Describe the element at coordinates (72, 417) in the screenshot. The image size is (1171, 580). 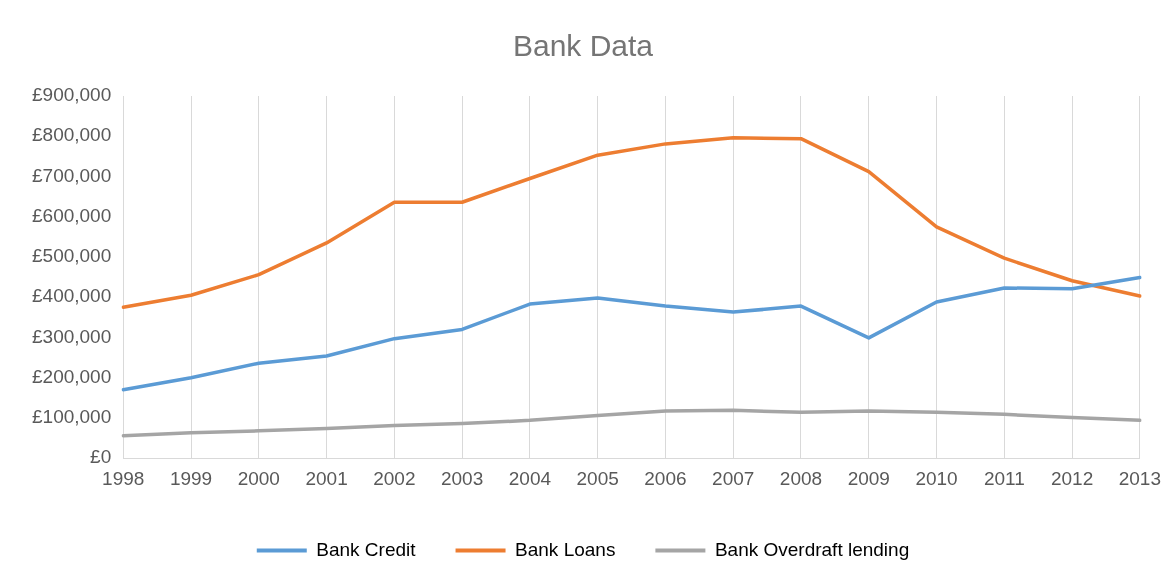
I see `y-tick-label: £100,000` at that location.